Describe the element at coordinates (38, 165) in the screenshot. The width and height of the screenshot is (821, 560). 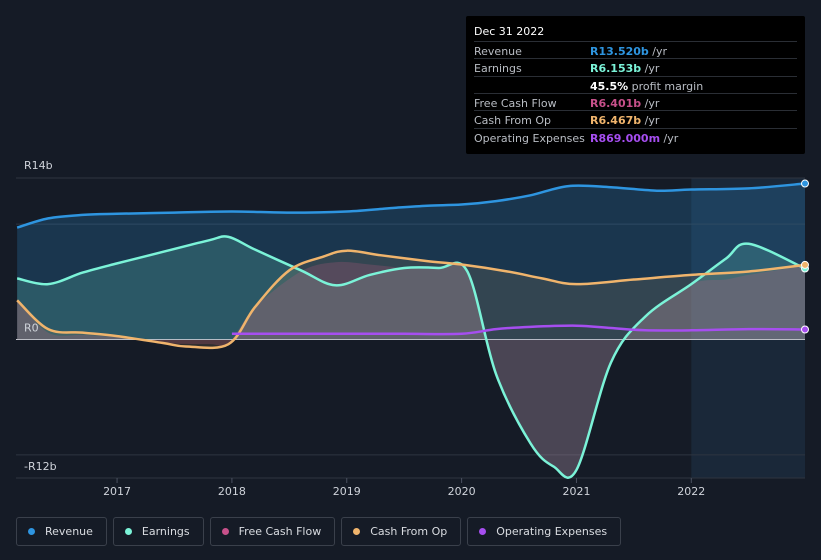
I see `y-tick-label: R14b` at that location.